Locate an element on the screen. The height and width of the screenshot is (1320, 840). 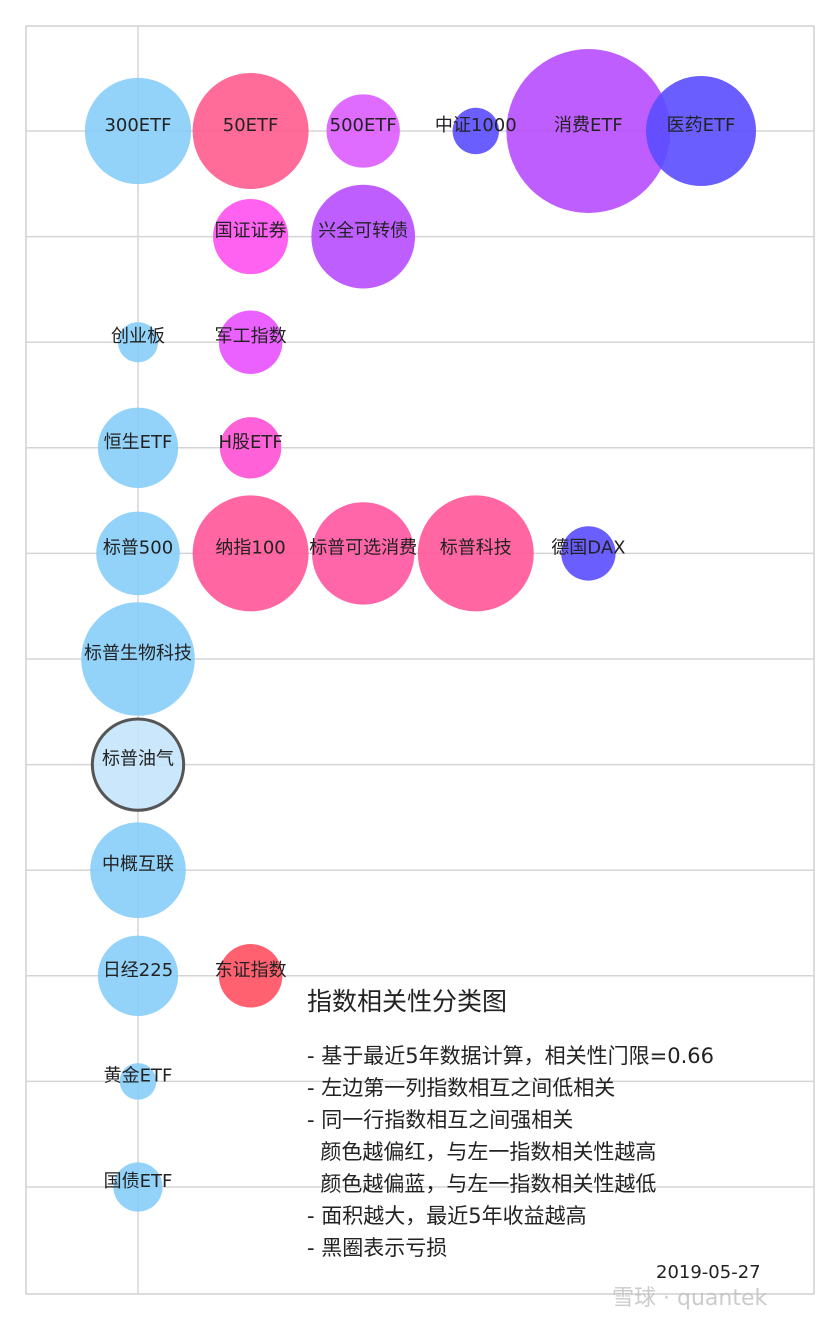
bubble-label: 东证指数 is located at coordinates (251, 970).